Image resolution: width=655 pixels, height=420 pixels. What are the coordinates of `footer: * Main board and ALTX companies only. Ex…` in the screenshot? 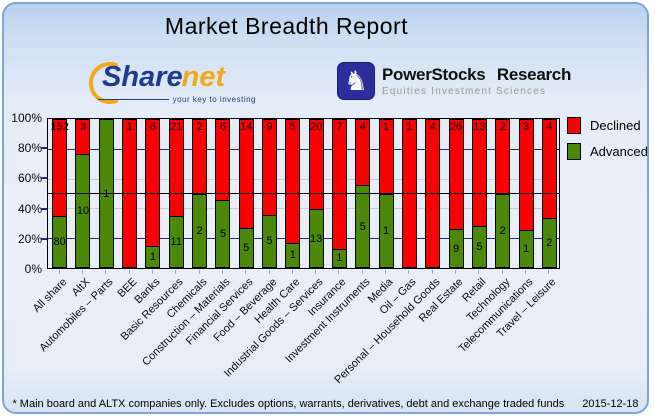 It's located at (325, 404).